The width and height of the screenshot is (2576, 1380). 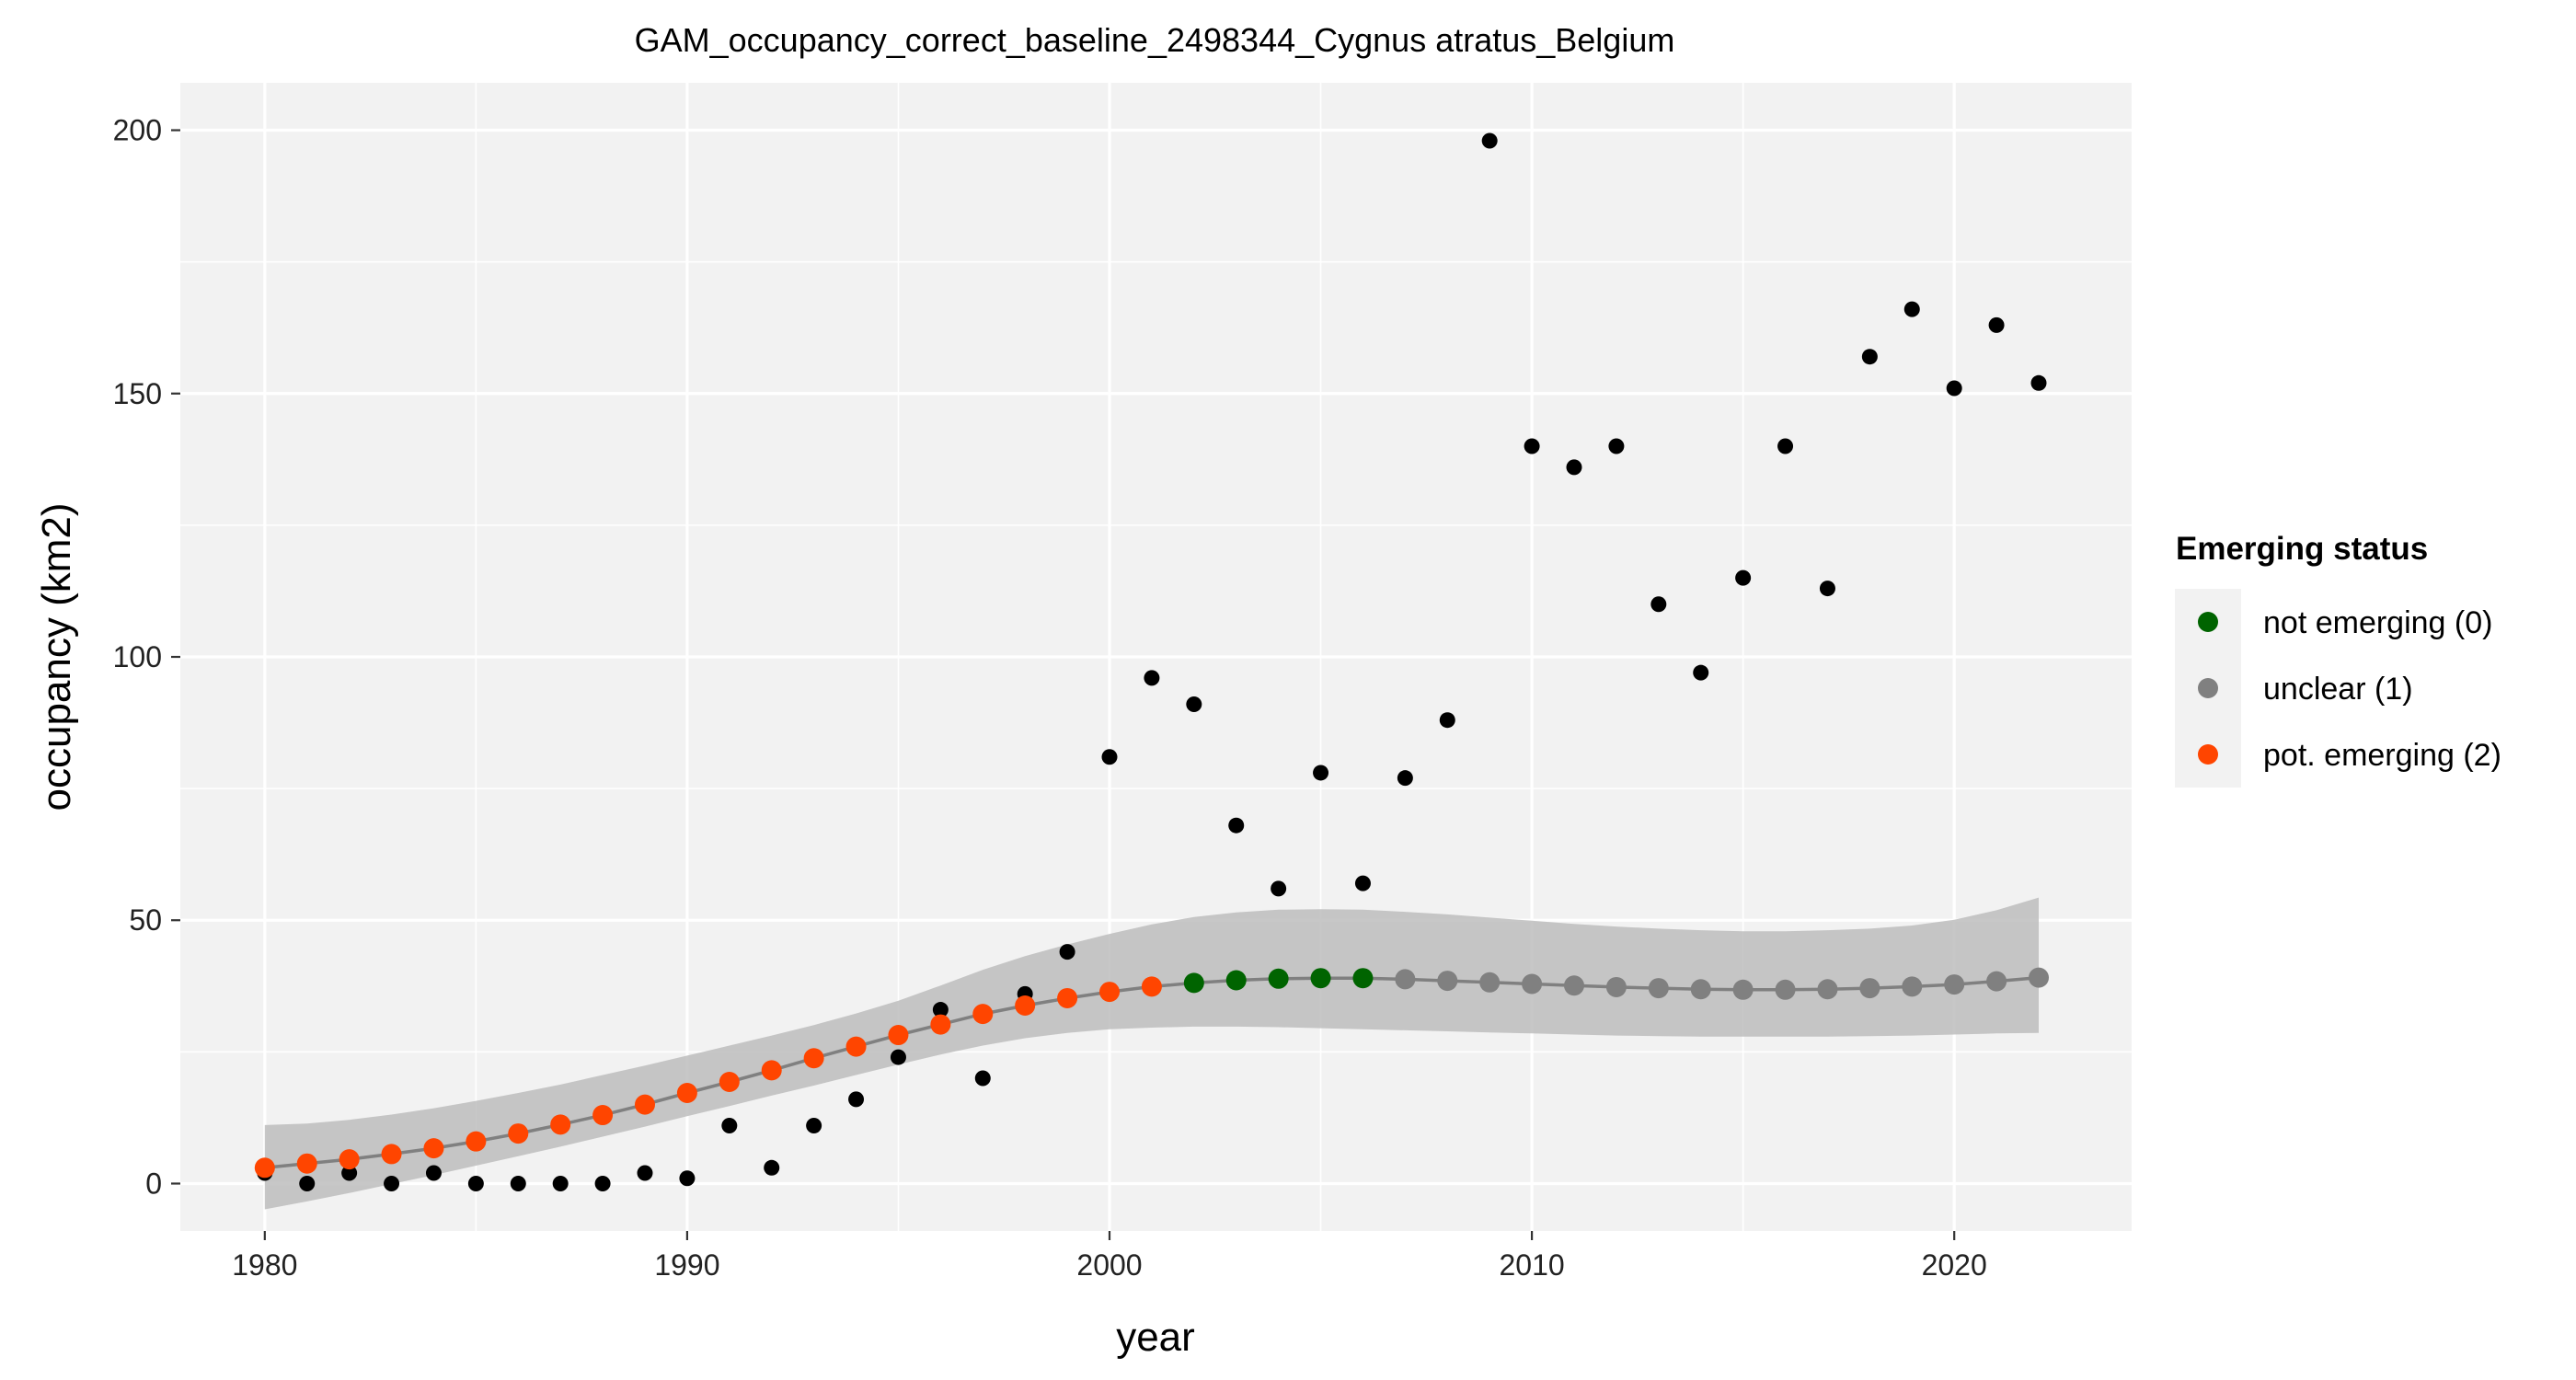 What do you see at coordinates (2302, 549) in the screenshot?
I see `legend-title: Emerging status` at bounding box center [2302, 549].